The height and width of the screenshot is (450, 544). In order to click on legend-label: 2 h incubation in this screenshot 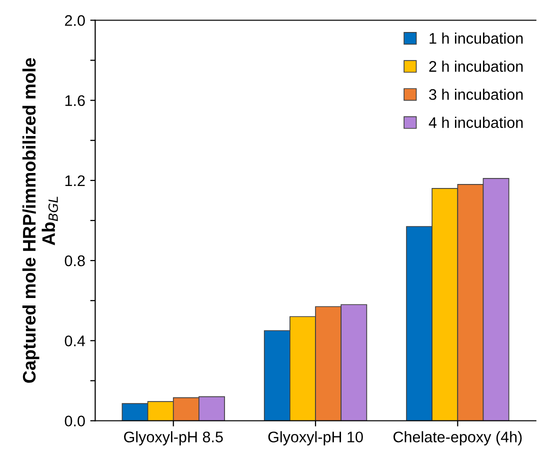, I will do `click(476, 66)`.